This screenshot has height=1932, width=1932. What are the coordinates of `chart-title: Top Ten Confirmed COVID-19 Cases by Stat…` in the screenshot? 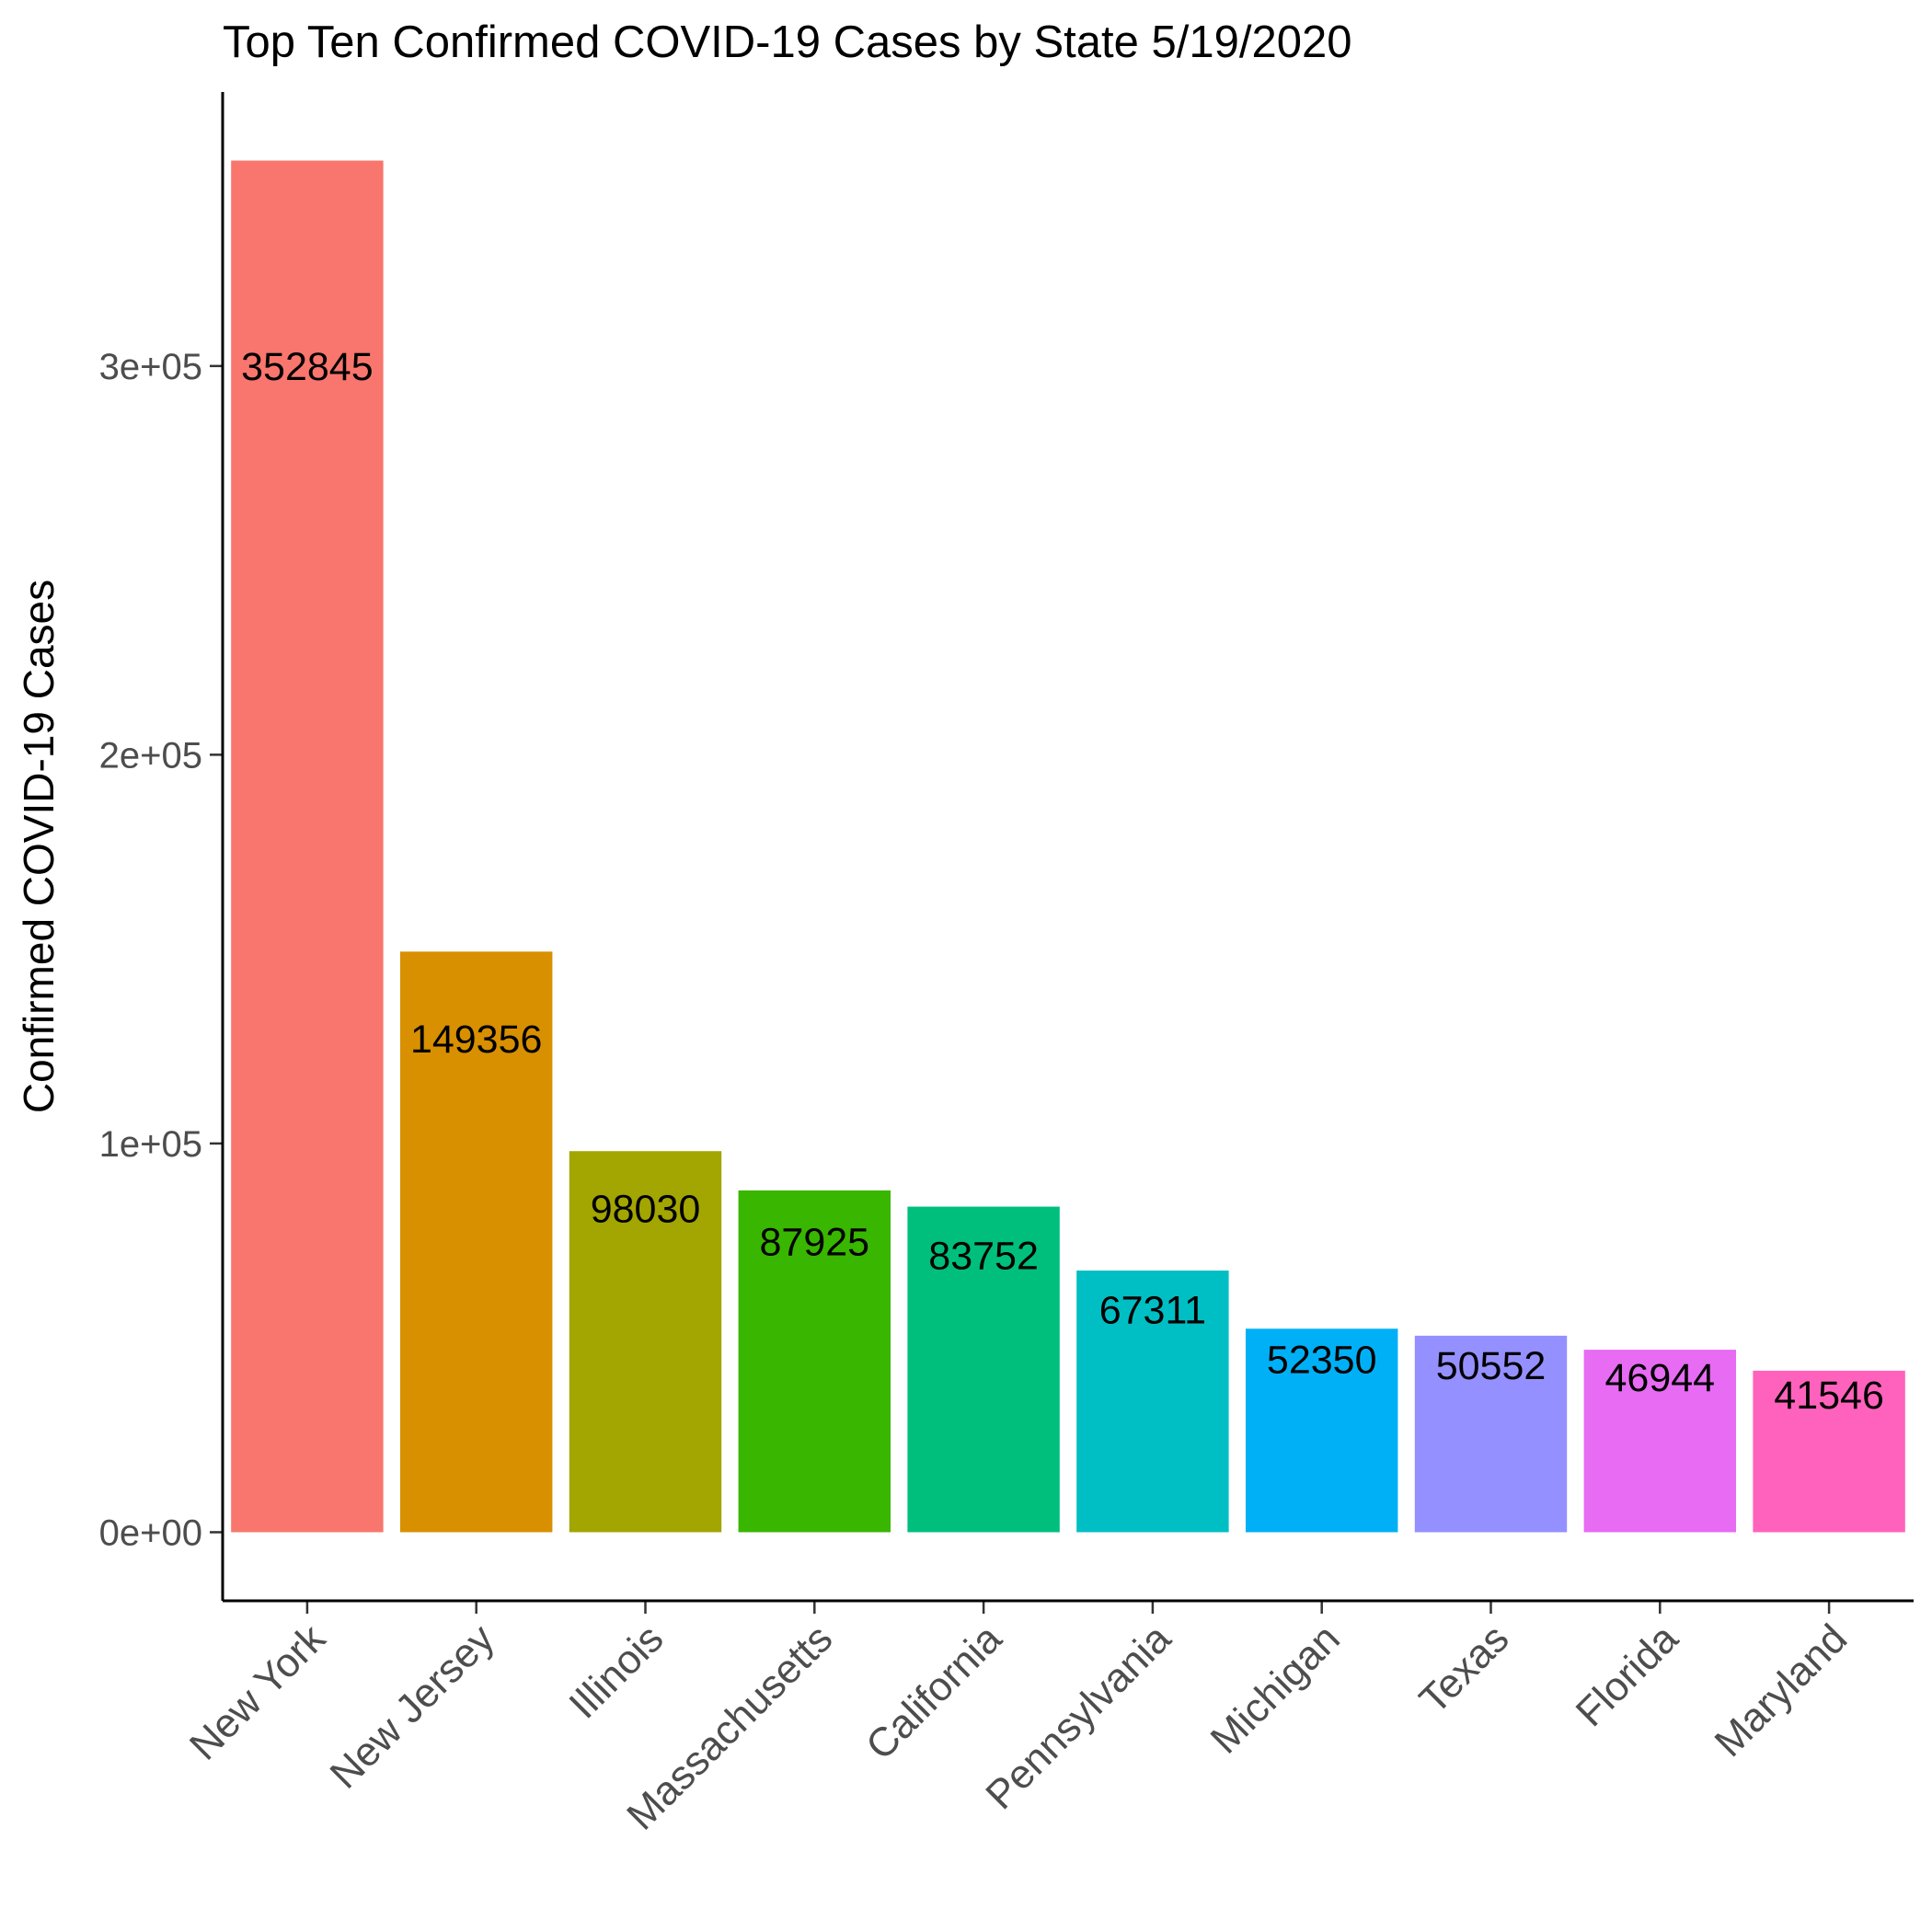 It's located at (787, 42).